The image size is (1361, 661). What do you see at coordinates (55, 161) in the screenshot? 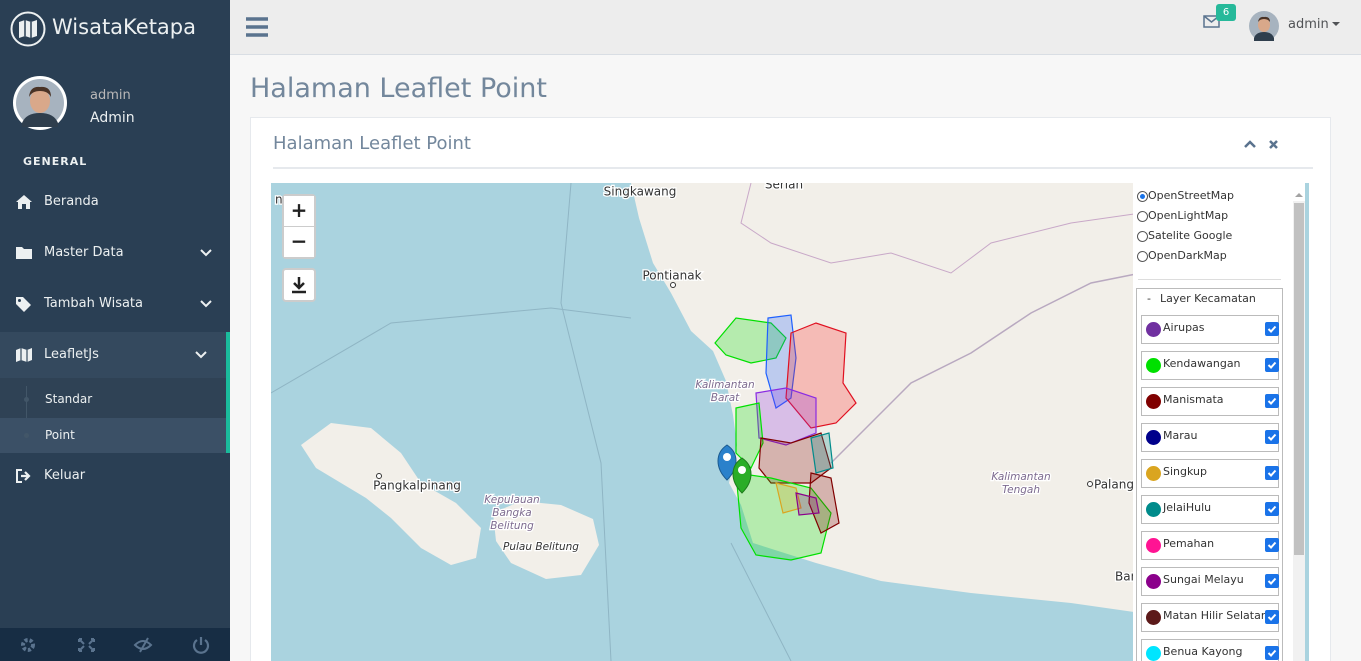
I see `menu-section: GENERAL` at bounding box center [55, 161].